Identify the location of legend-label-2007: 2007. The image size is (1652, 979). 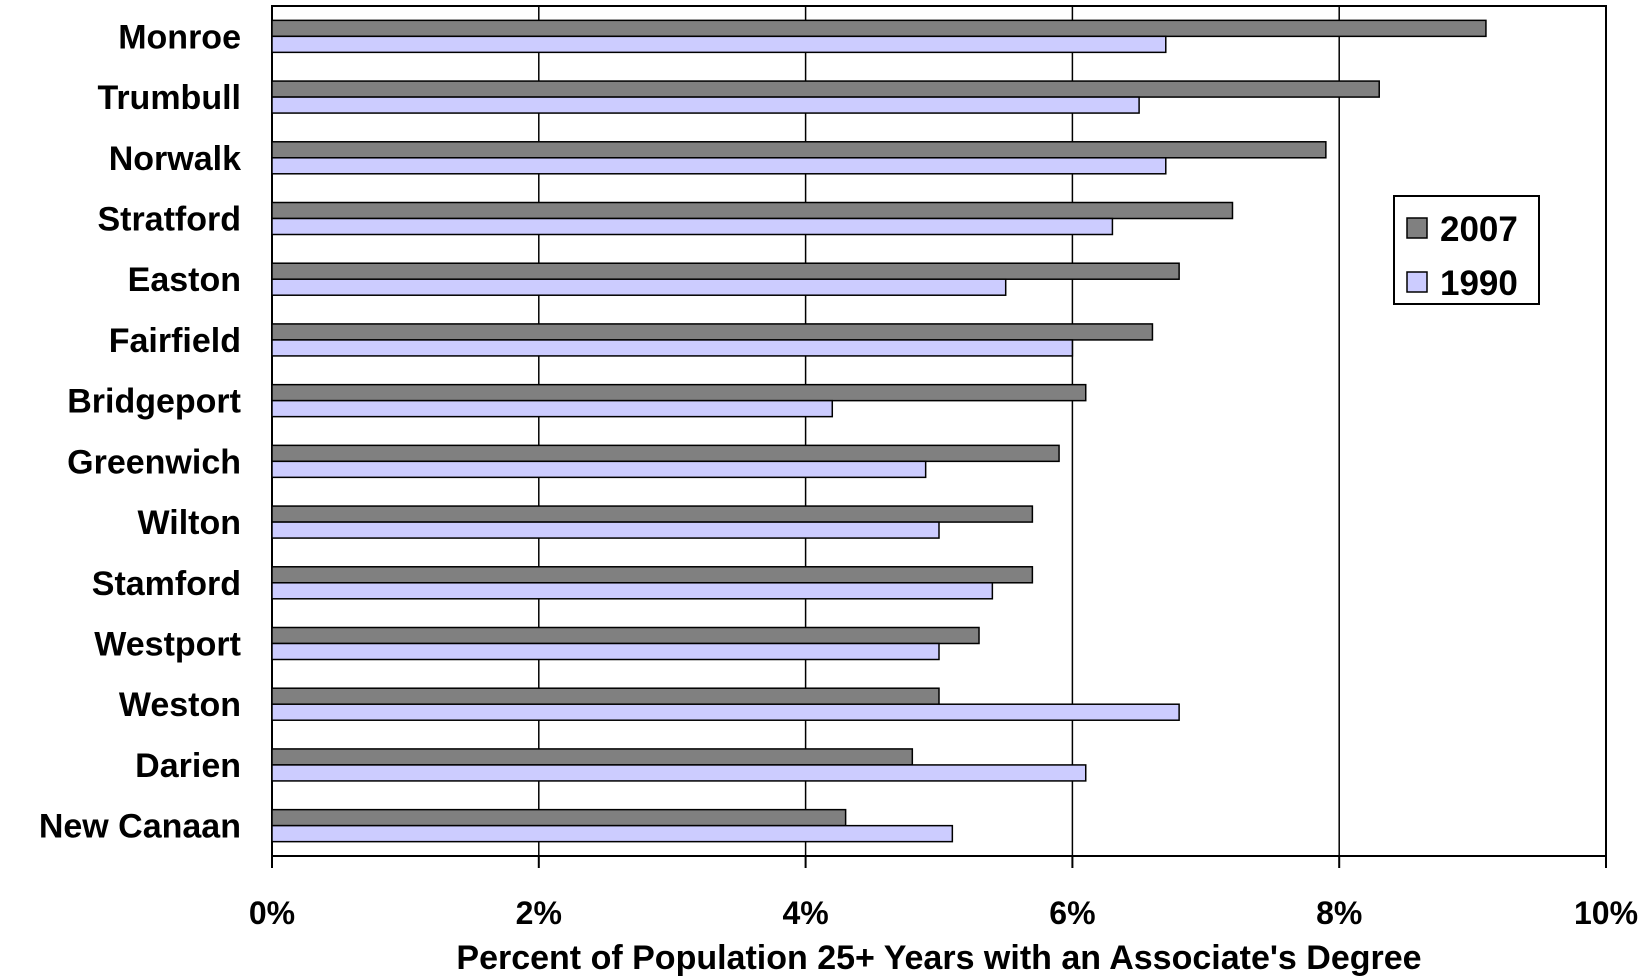
(1479, 229).